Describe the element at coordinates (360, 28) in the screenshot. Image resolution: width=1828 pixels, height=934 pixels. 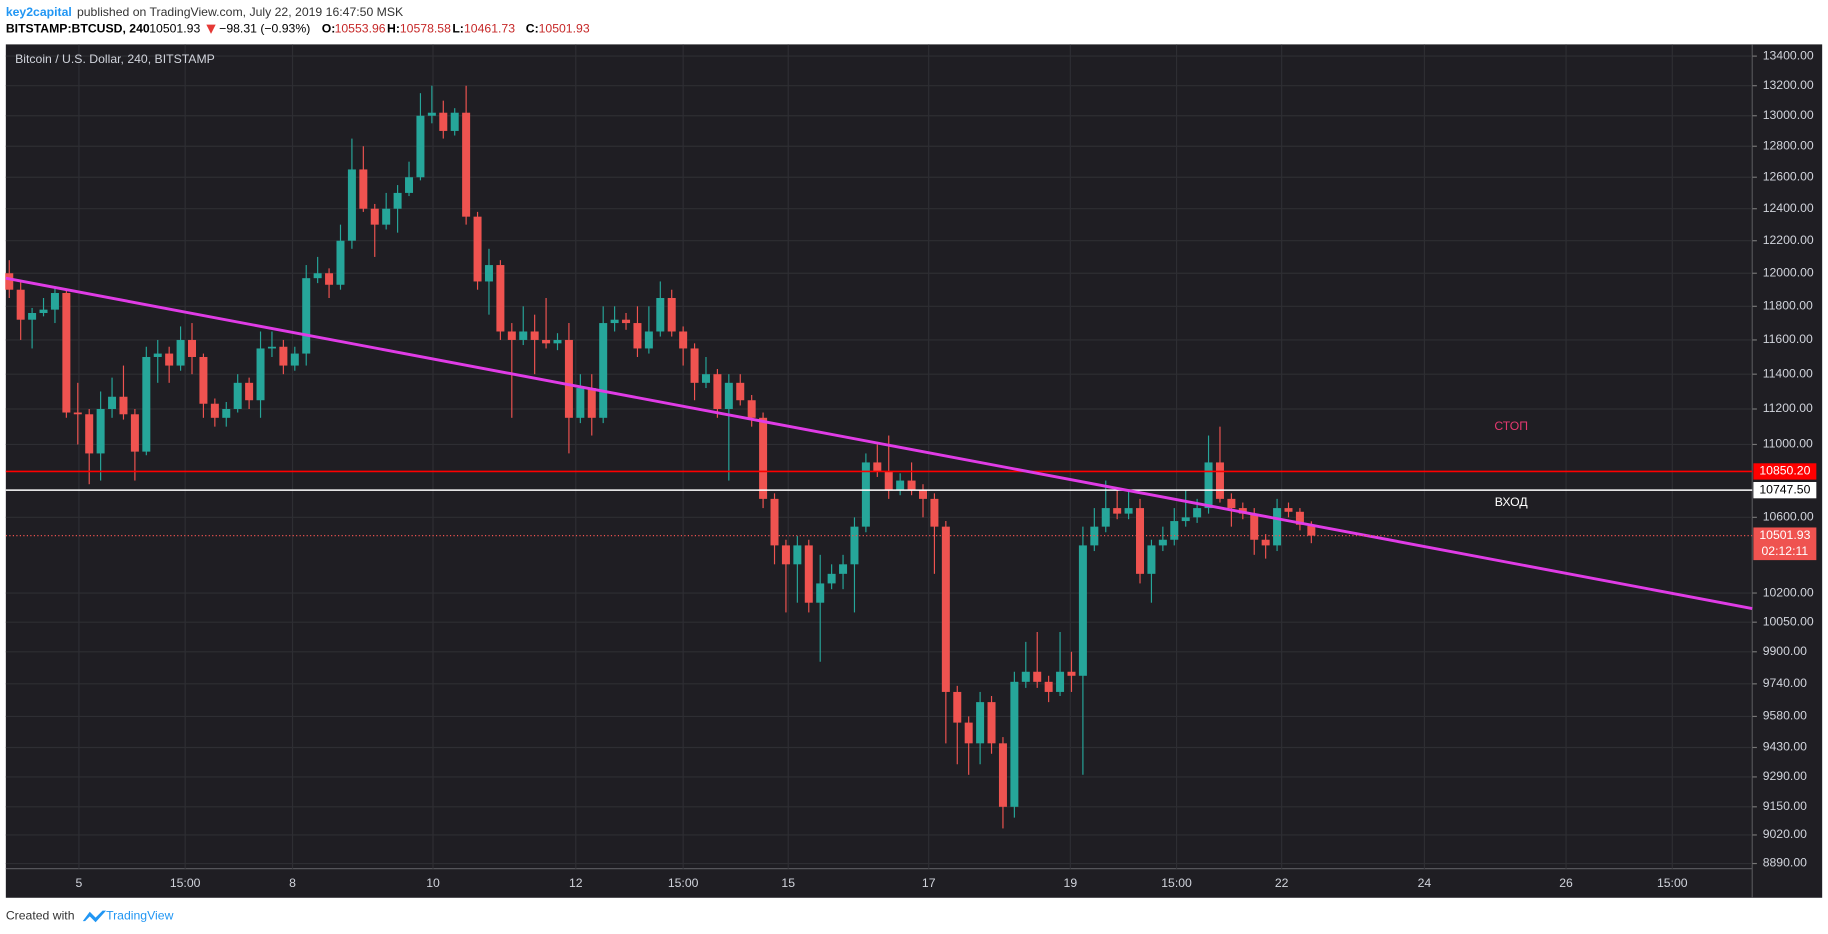
I see `o-value: 10553.96` at that location.